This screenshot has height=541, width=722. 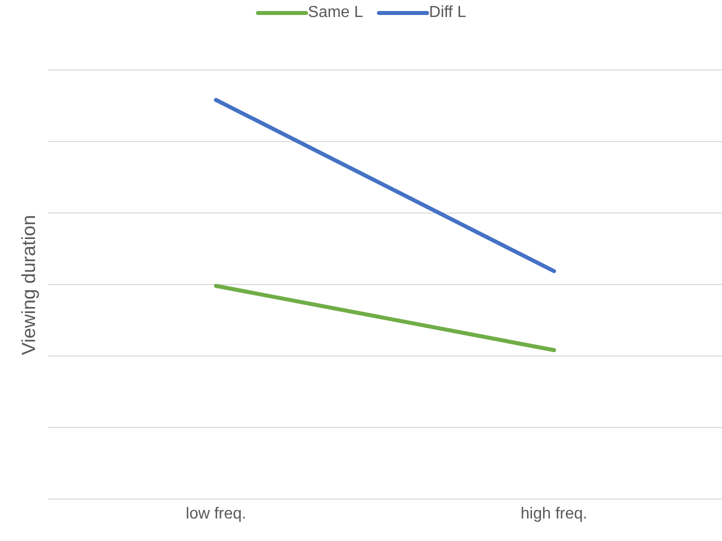 What do you see at coordinates (554, 513) in the screenshot?
I see `x-tick-label: high freq.` at bounding box center [554, 513].